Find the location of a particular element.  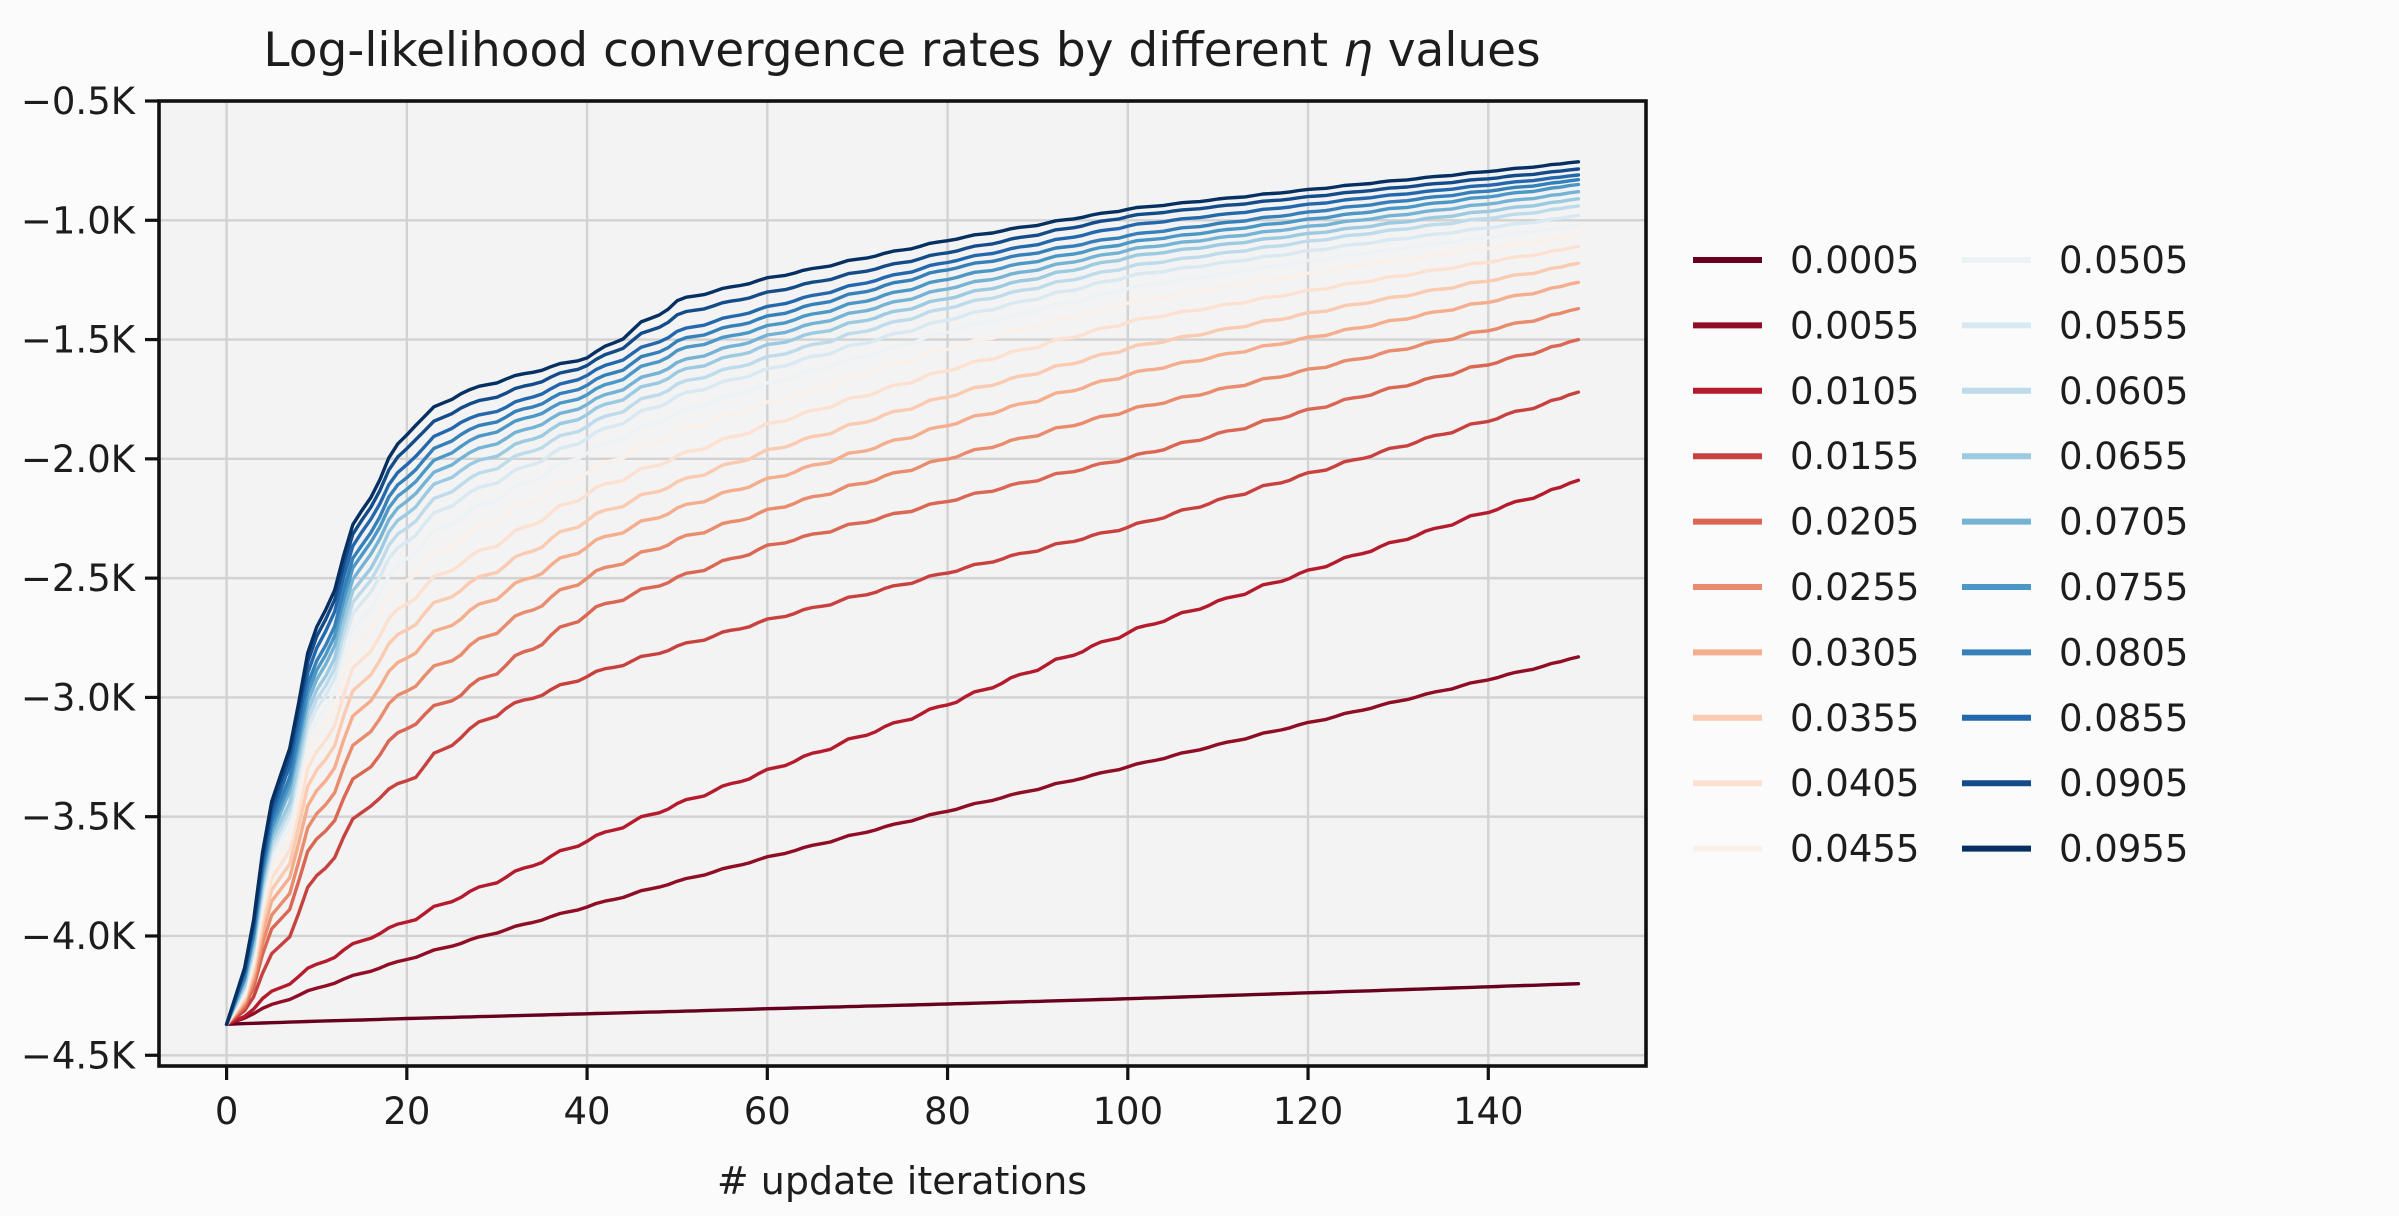

legend-item-0.0655: 0.0655 is located at coordinates (2075, 456).